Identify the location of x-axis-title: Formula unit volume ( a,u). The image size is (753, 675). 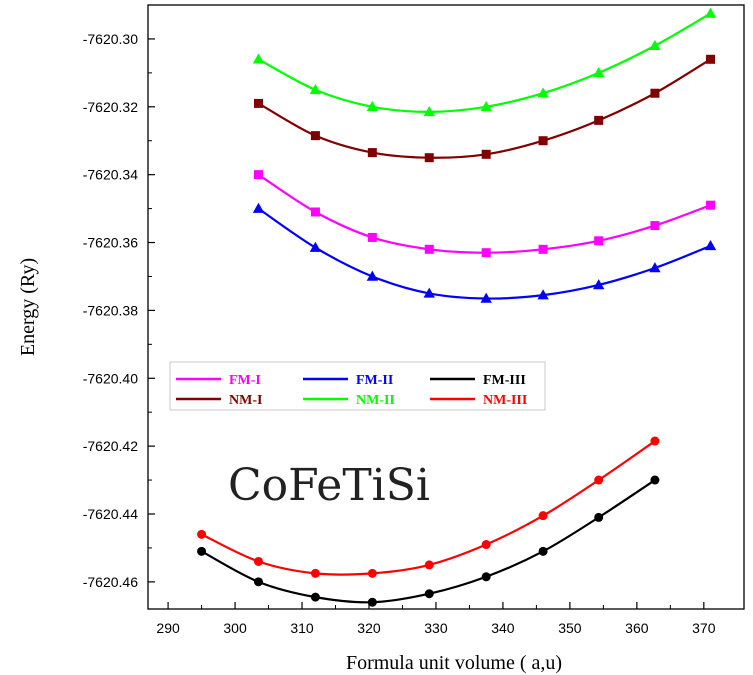
(454, 663).